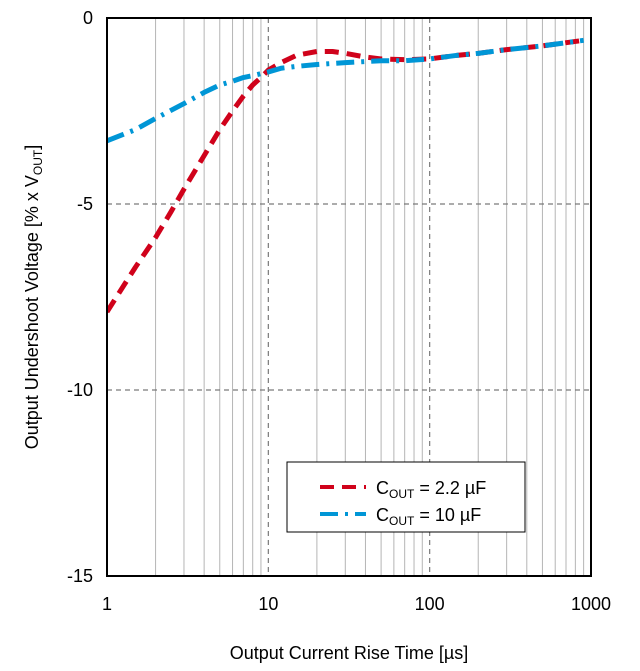  Describe the element at coordinates (80, 390) in the screenshot. I see `y-tick-label: -10` at that location.